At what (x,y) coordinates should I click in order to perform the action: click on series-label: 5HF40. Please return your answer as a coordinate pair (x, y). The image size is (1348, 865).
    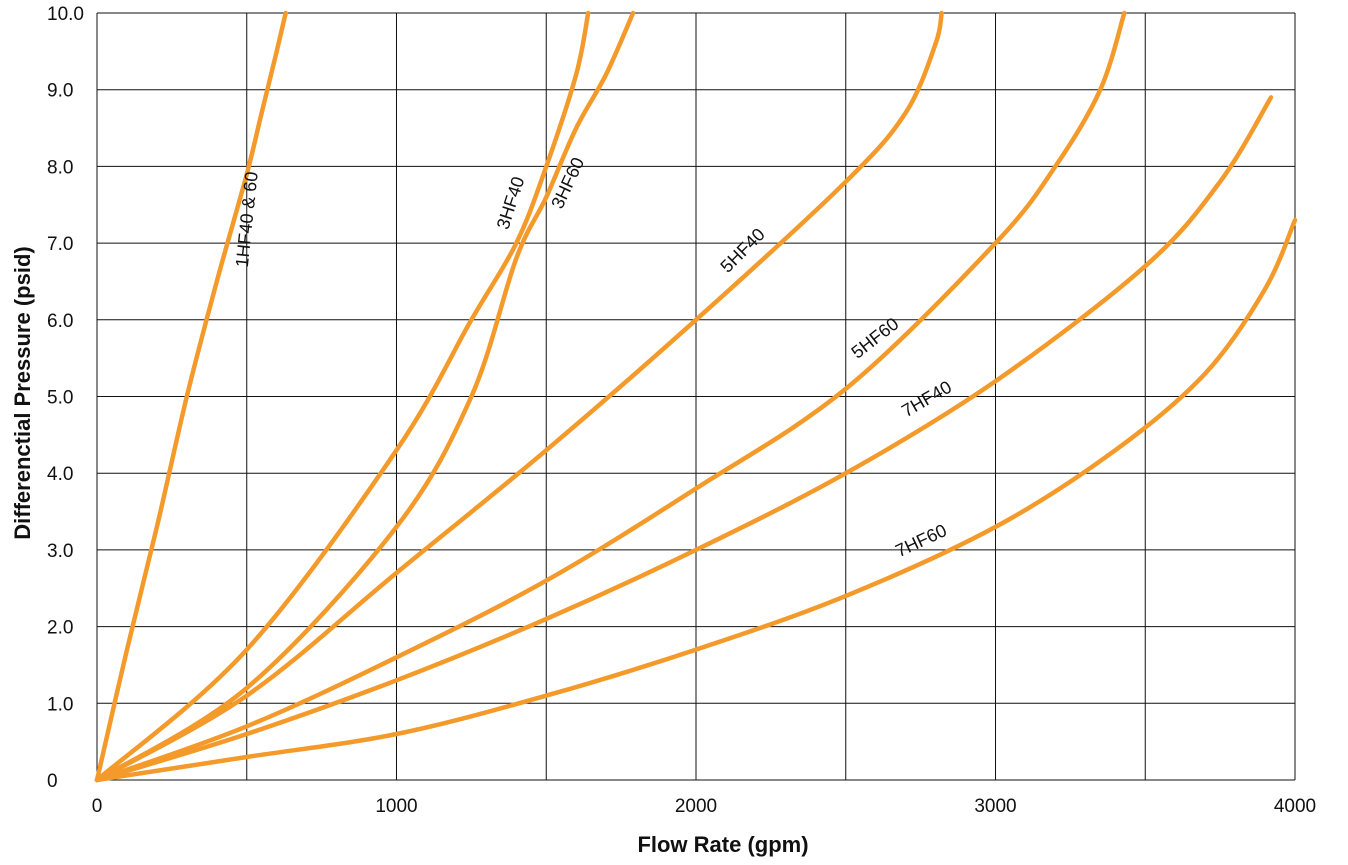
    Looking at the image, I should click on (742, 250).